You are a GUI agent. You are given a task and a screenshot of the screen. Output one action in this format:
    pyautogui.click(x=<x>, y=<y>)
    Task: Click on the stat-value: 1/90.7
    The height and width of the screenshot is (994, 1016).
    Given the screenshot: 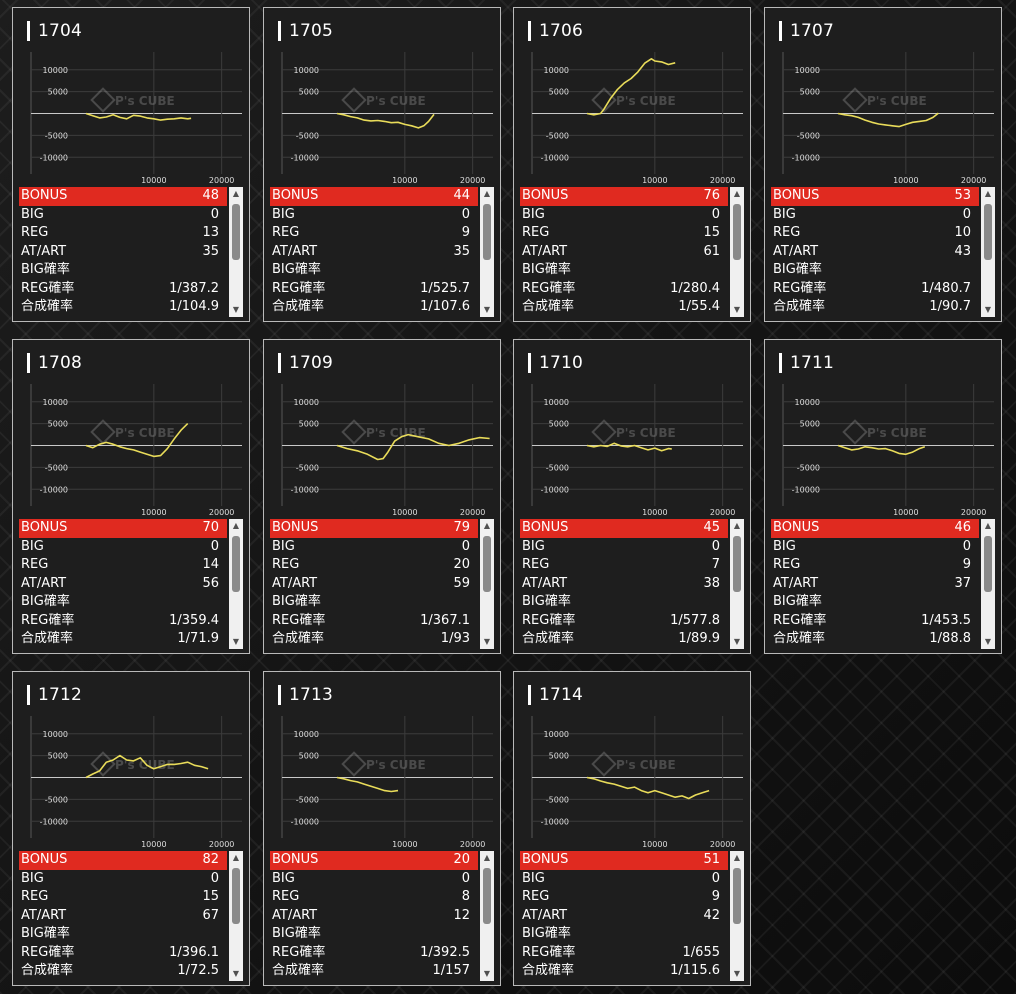 What is the action you would take?
    pyautogui.click(x=950, y=306)
    